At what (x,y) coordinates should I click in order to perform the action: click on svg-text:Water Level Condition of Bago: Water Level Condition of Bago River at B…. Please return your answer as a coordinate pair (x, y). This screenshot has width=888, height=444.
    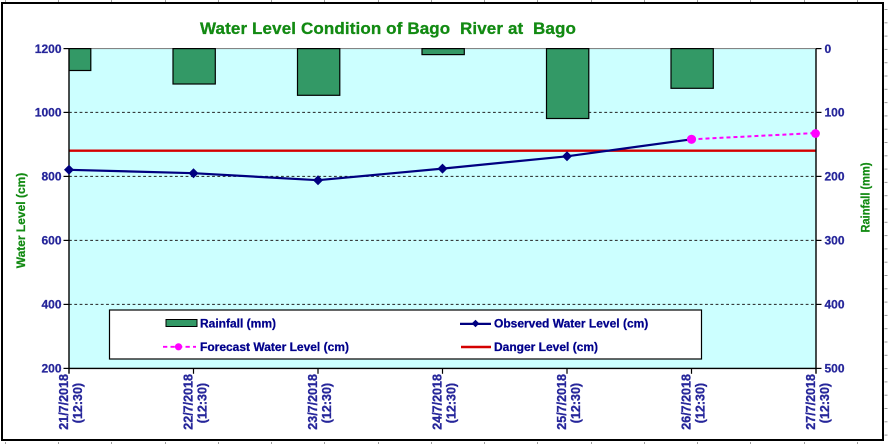
    Looking at the image, I should click on (388, 28).